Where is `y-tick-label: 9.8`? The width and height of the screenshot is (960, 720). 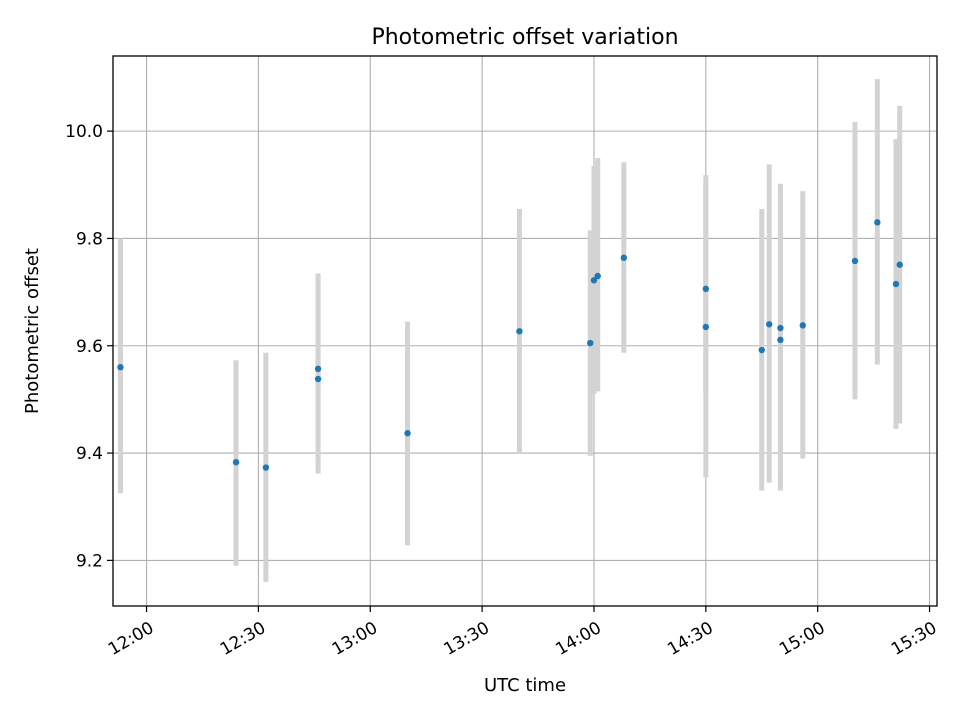 y-tick-label: 9.8 is located at coordinates (89, 239).